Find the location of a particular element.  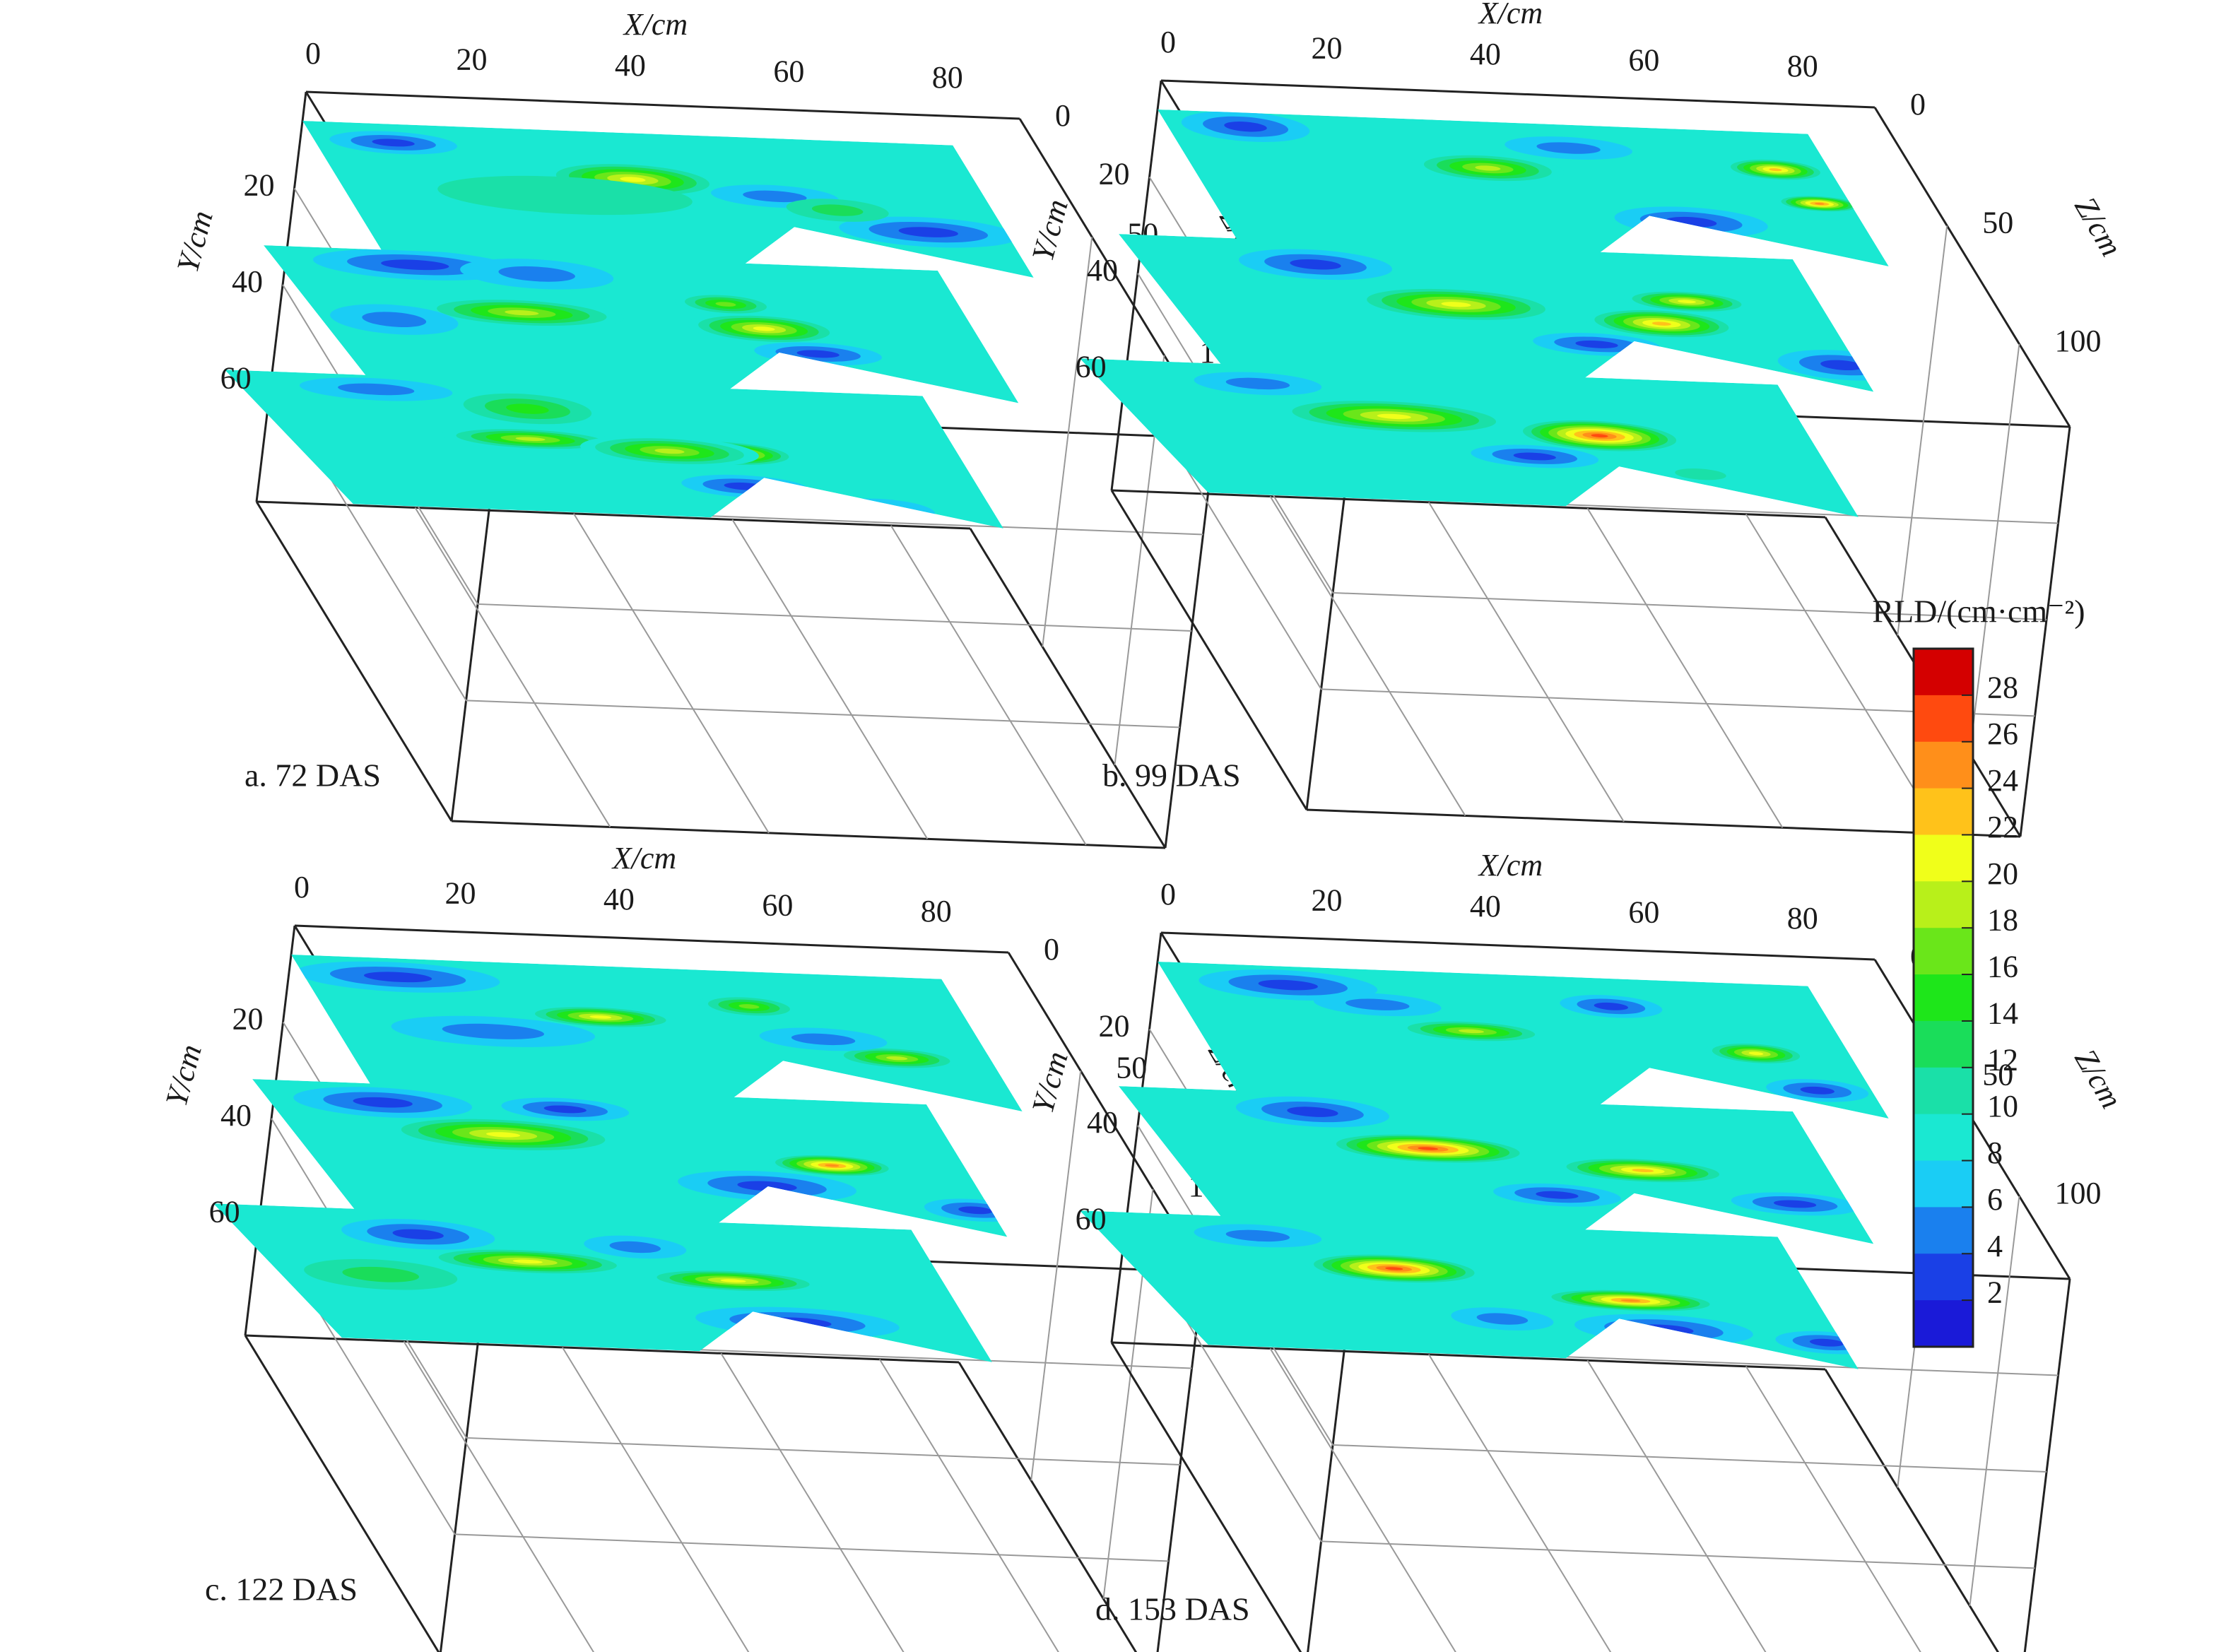

colorbar-tick-label: 10 is located at coordinates (2002, 1106).